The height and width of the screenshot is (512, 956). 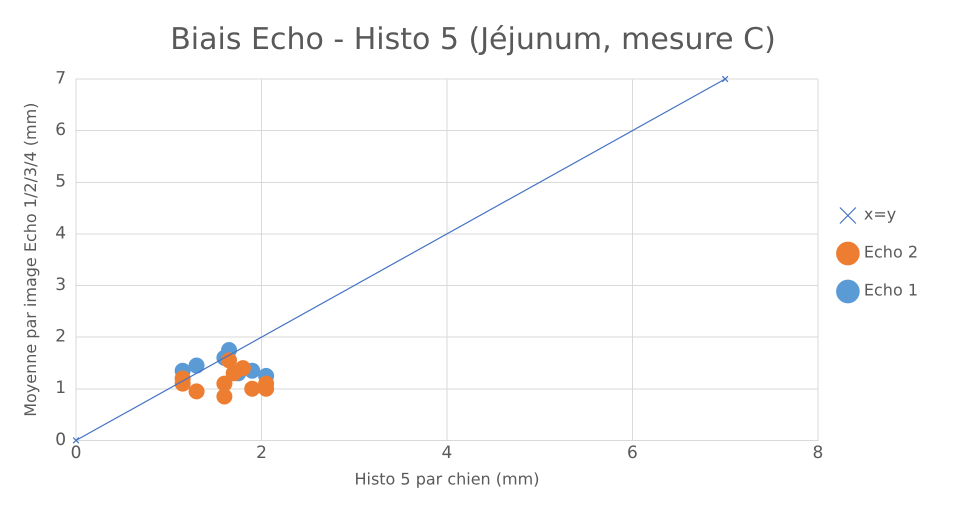 I want to click on y-axis-title: Moyenne par image Echo 1/2/3/4 (mm), so click(x=30, y=259).